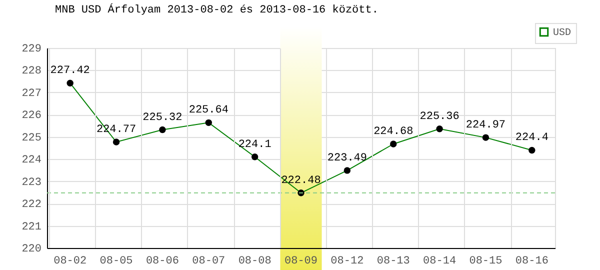  Describe the element at coordinates (32, 50) in the screenshot. I see `y-tick-label: 229` at that location.